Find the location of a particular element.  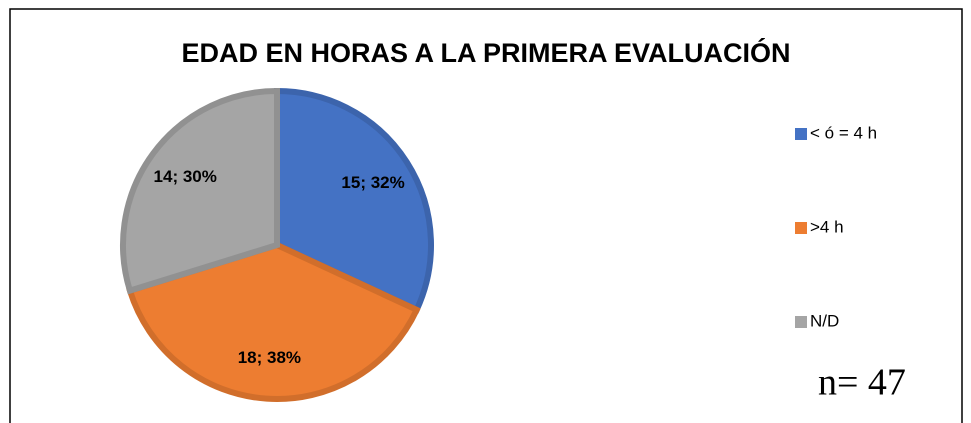

data-label: 14; 30% is located at coordinates (185, 176).